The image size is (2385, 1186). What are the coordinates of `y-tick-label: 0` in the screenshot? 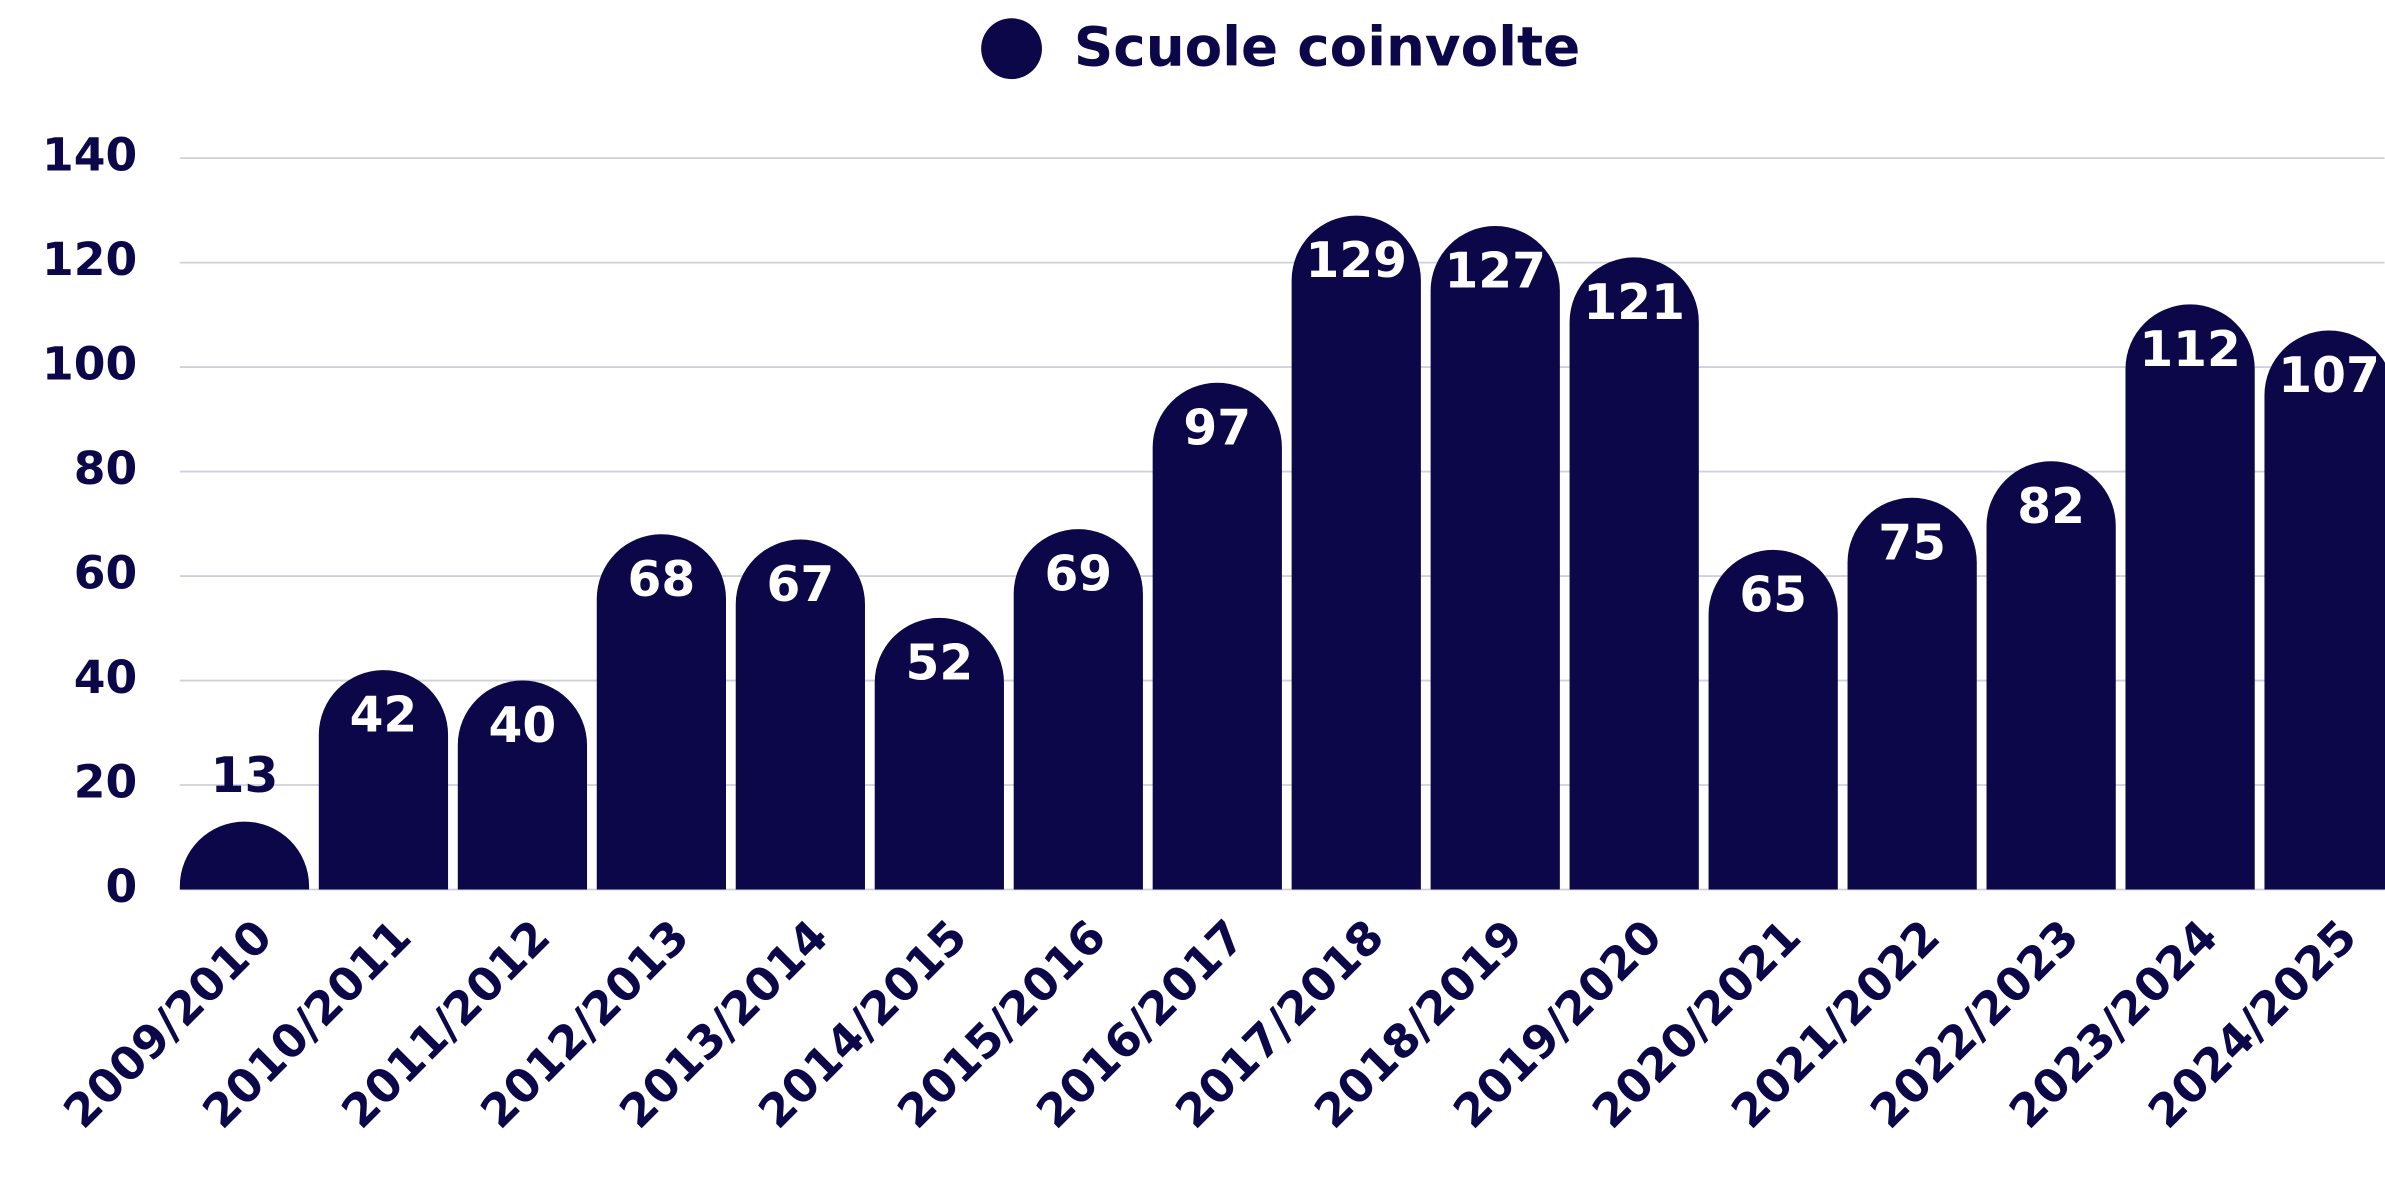 It's located at (122, 886).